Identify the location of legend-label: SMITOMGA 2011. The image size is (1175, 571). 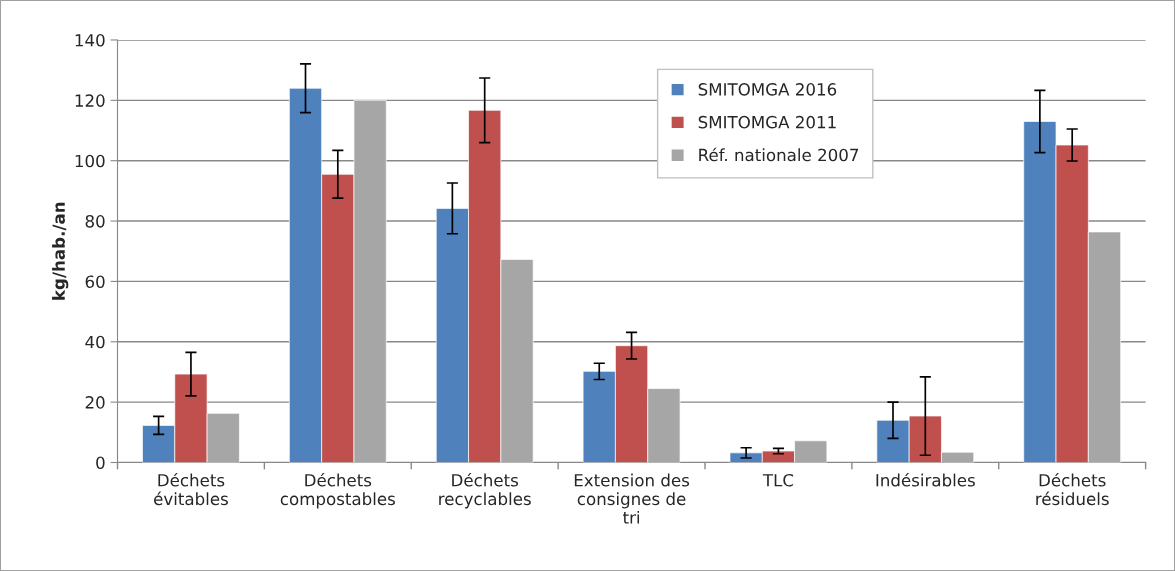
(767, 122).